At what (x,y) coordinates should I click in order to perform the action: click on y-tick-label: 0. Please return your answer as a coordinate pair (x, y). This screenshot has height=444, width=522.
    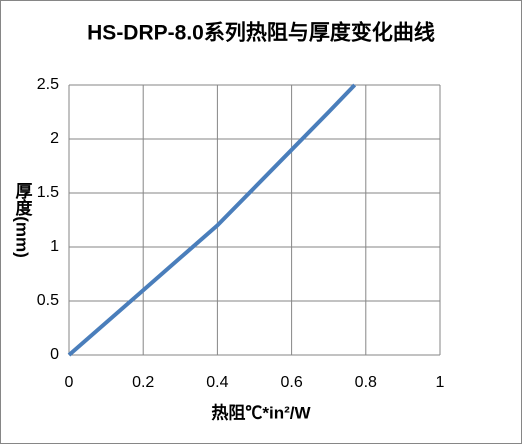
    Looking at the image, I should click on (54, 354).